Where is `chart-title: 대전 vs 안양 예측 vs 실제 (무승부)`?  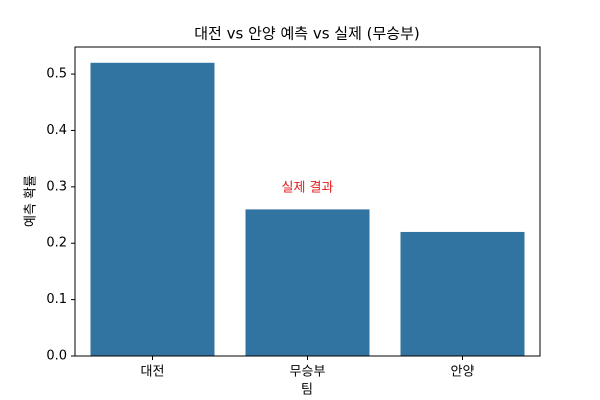 chart-title: 대전 vs 안양 예측 vs 실제 (무승부) is located at coordinates (307, 34).